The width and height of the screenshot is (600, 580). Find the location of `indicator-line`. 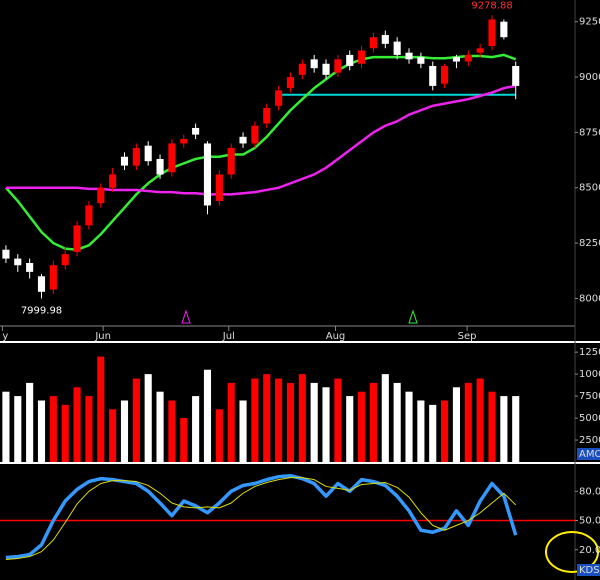

indicator-line is located at coordinates (261, 518).